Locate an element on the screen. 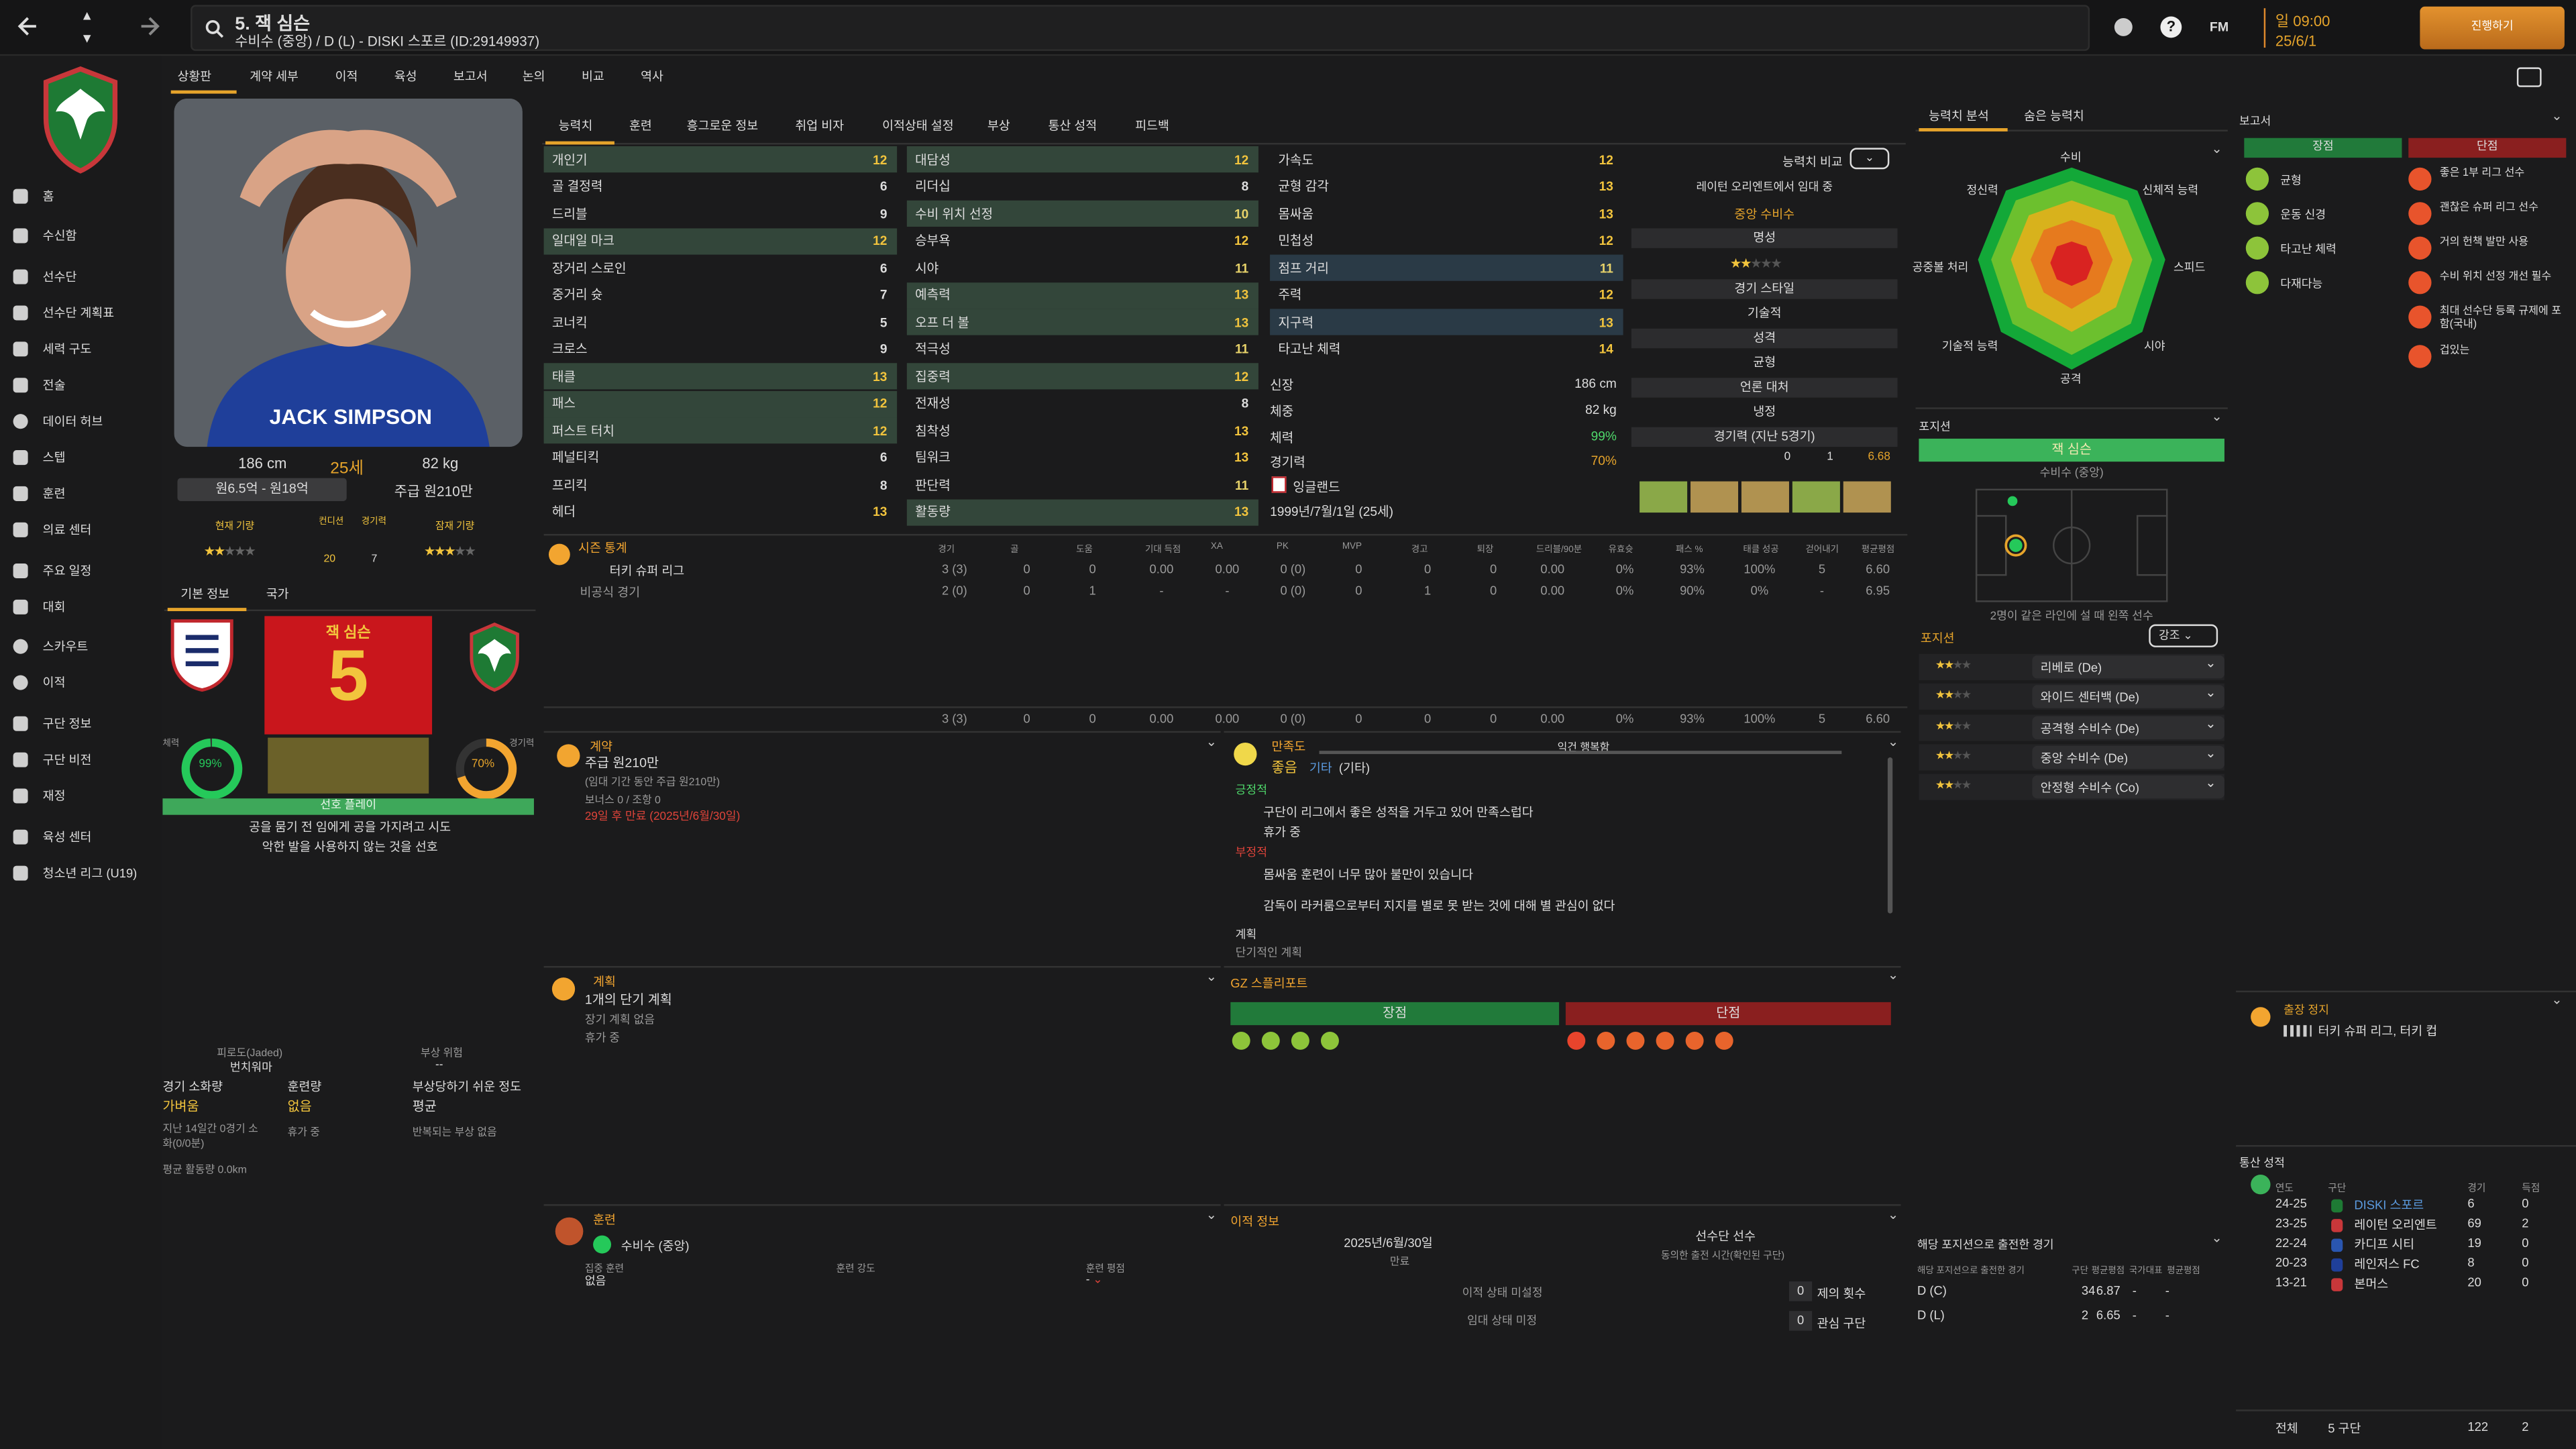  role-row: ★★★★ 리베로 (De) ⌄ is located at coordinates (2071, 666).